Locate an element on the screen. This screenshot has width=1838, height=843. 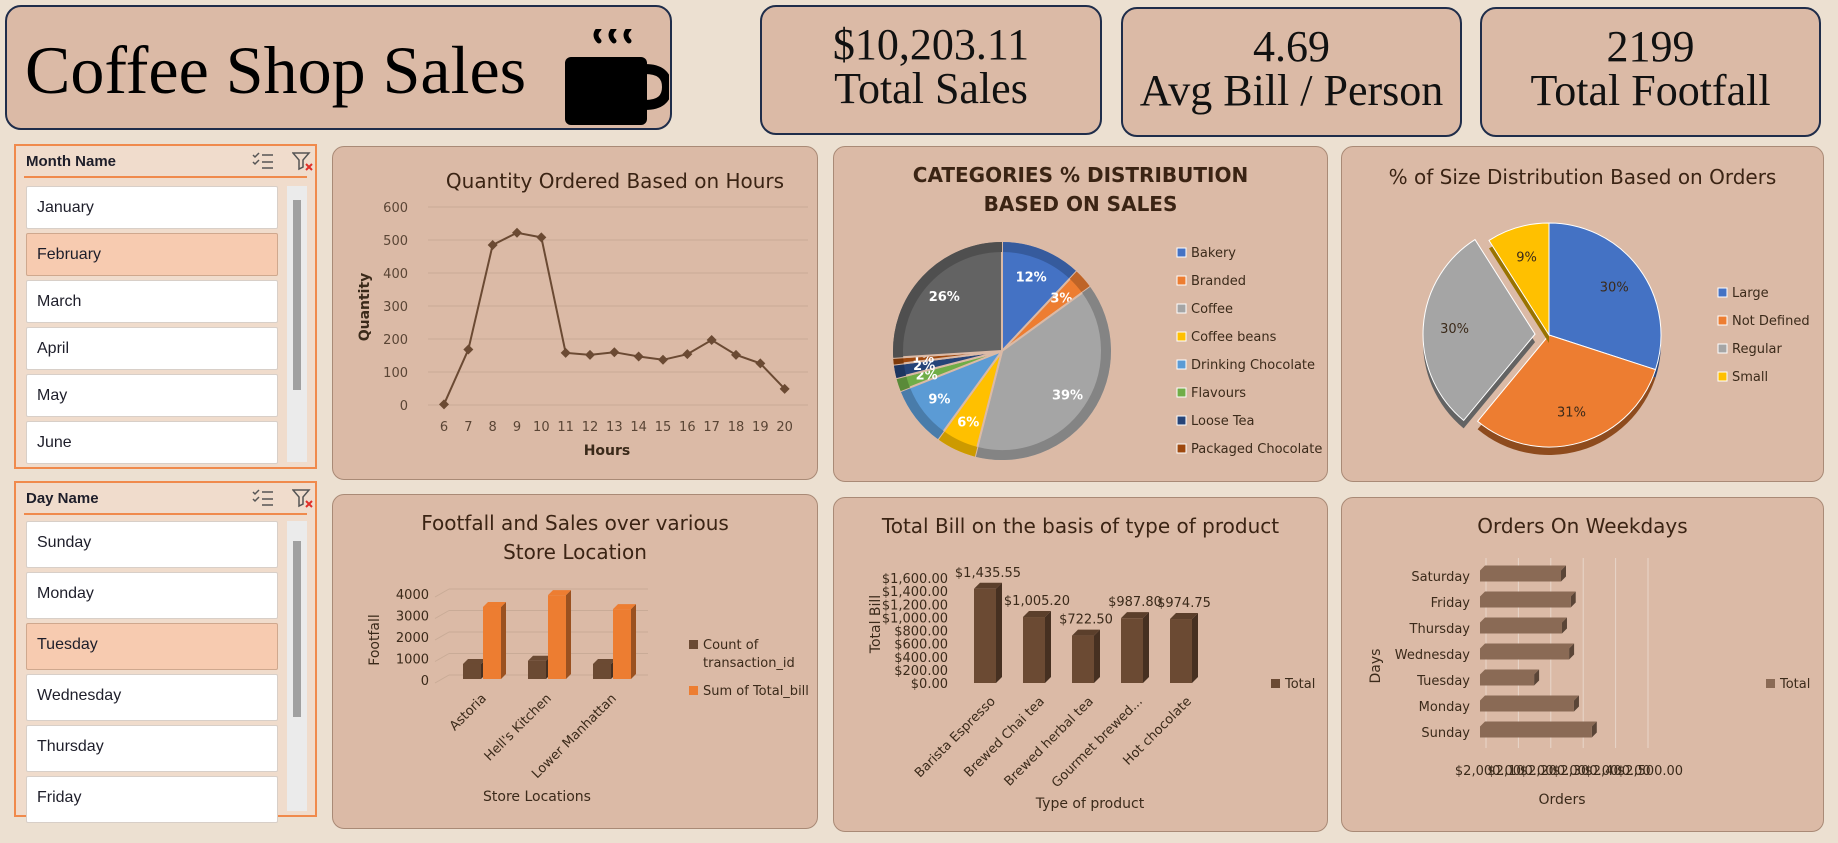
day-slicer-scrollbar is located at coordinates (297, 666).